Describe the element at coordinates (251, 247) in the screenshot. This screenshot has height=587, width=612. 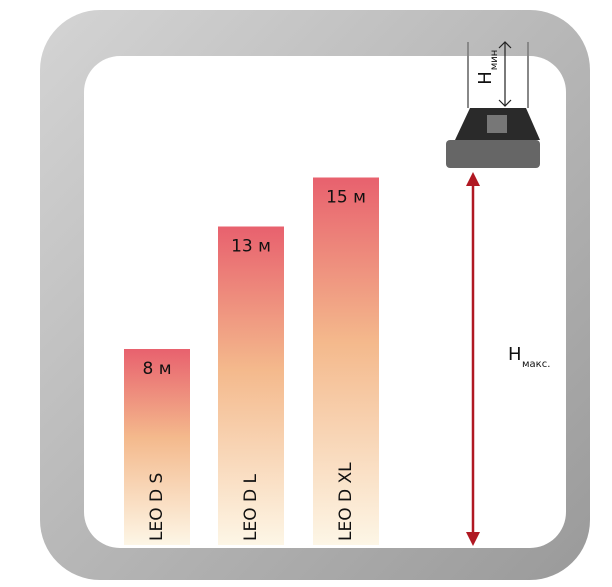
I see `value-label: 13 м` at that location.